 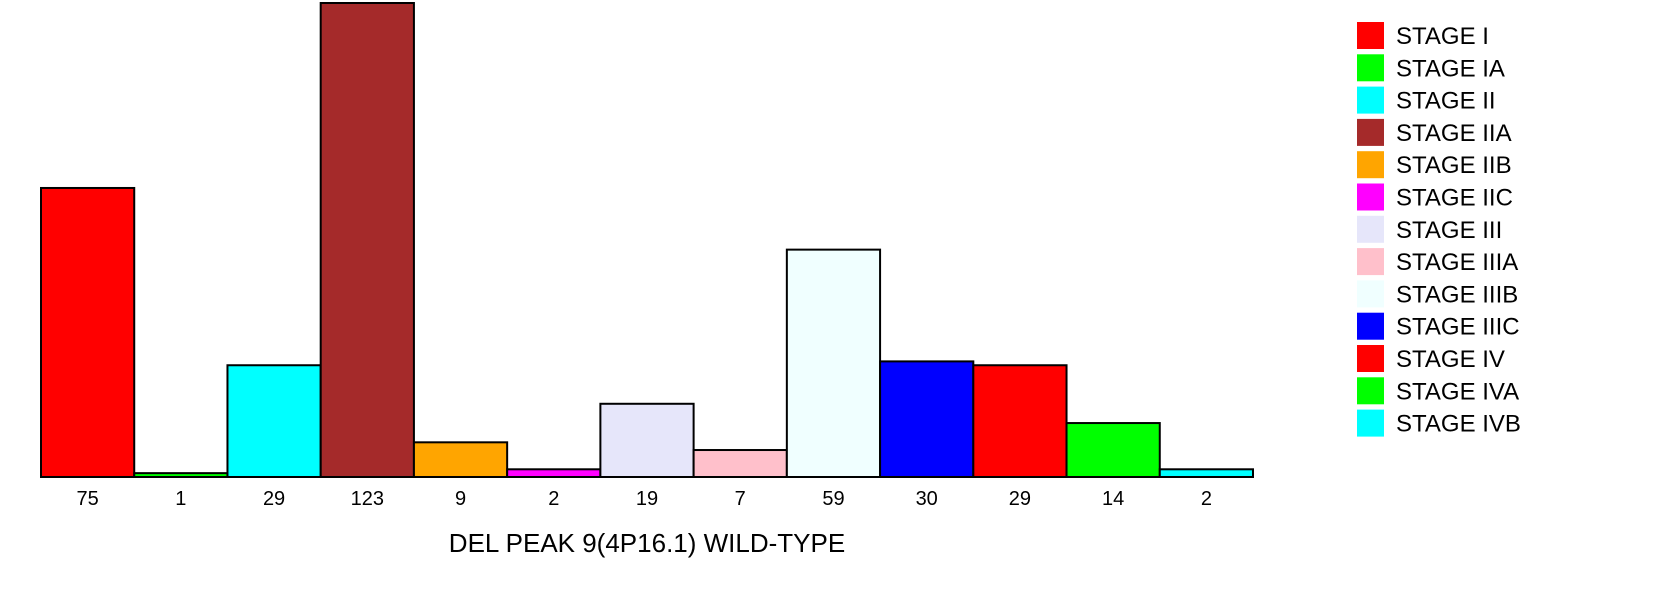 What do you see at coordinates (1446, 101) in the screenshot?
I see `legend-label: STAGE II` at bounding box center [1446, 101].